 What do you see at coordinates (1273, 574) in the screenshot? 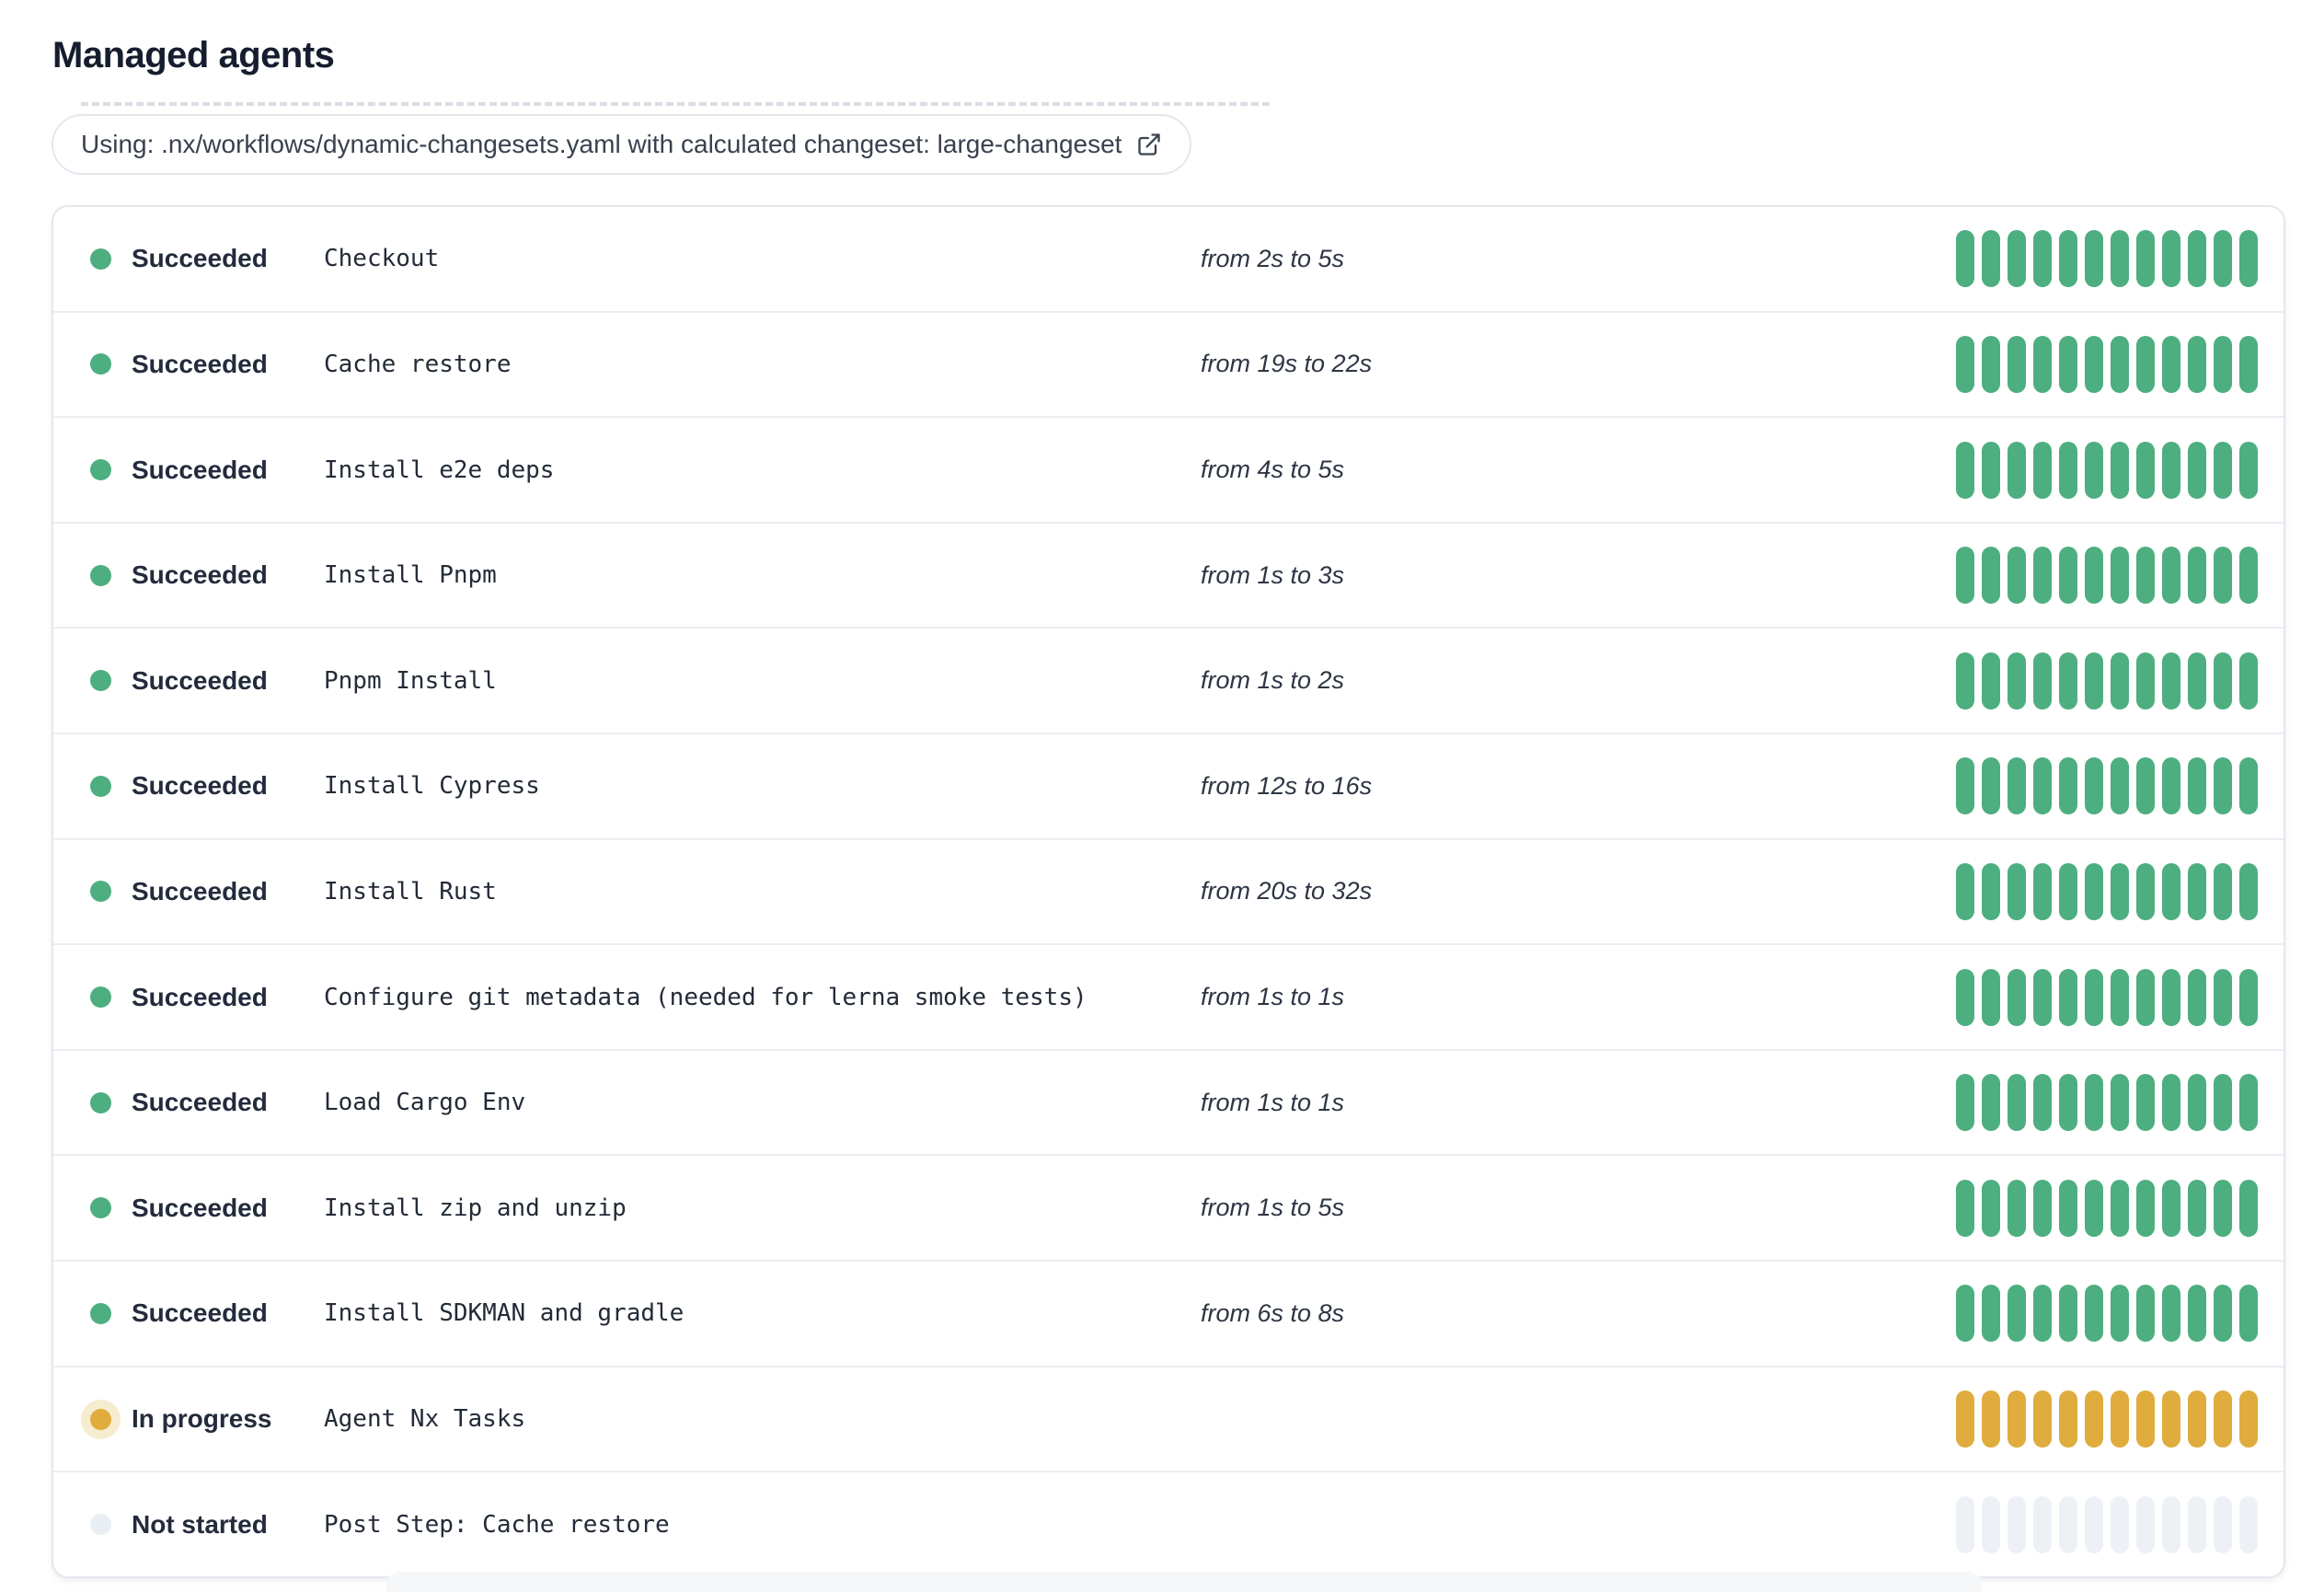
I see `step-duration: from 1s to 3s` at bounding box center [1273, 574].